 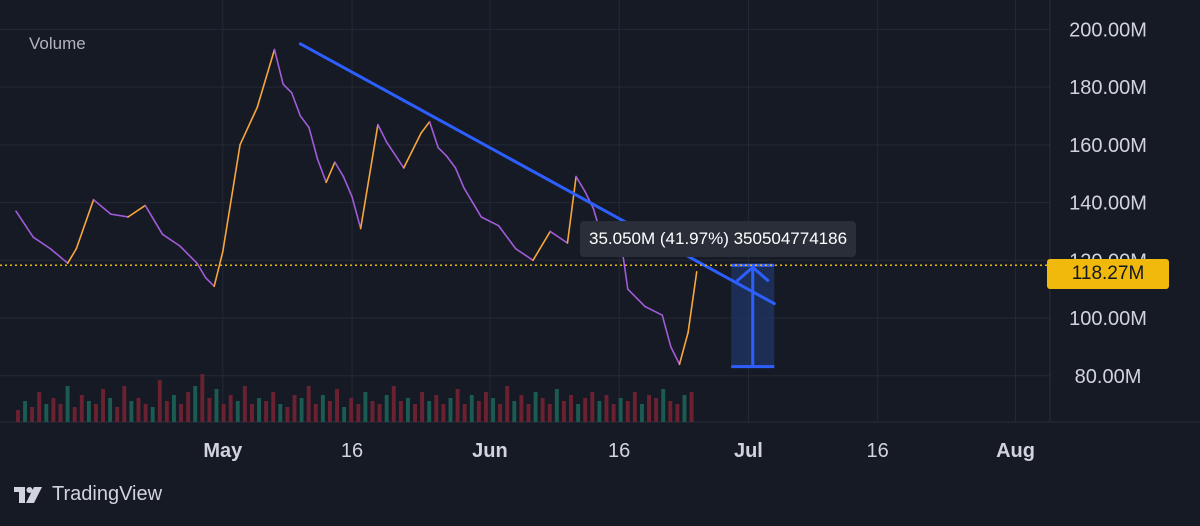 I want to click on y-tick-label: 140.00M, so click(x=1108, y=204).